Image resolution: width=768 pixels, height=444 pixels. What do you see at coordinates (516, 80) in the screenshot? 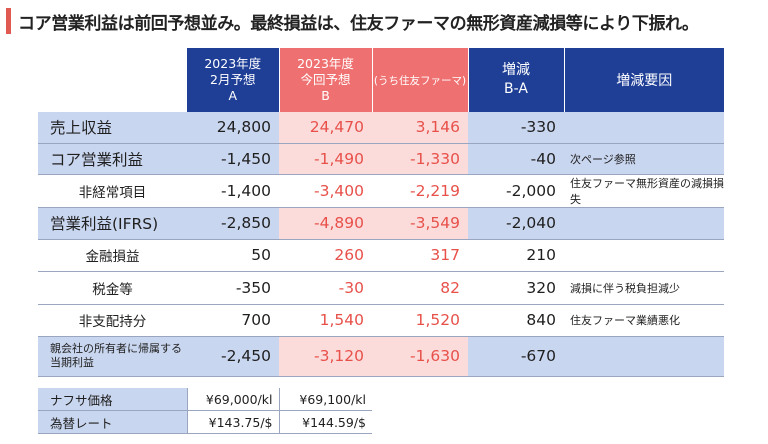
I see `header-difference: 増減 B-A` at bounding box center [516, 80].